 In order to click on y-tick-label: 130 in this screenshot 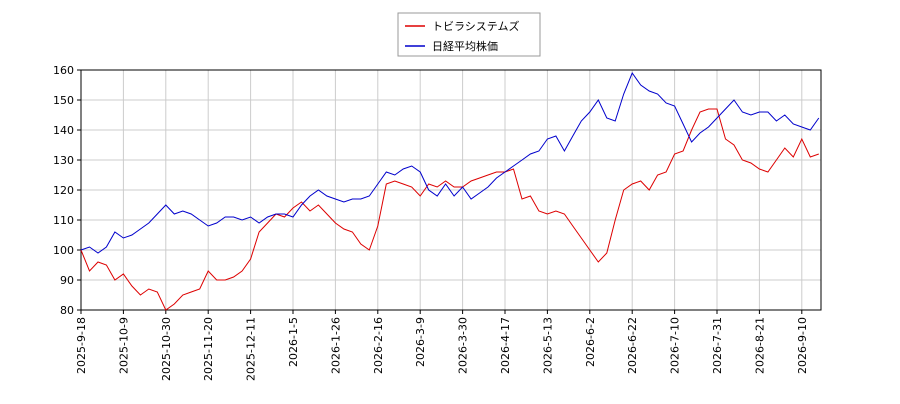, I will do `click(63, 160)`.